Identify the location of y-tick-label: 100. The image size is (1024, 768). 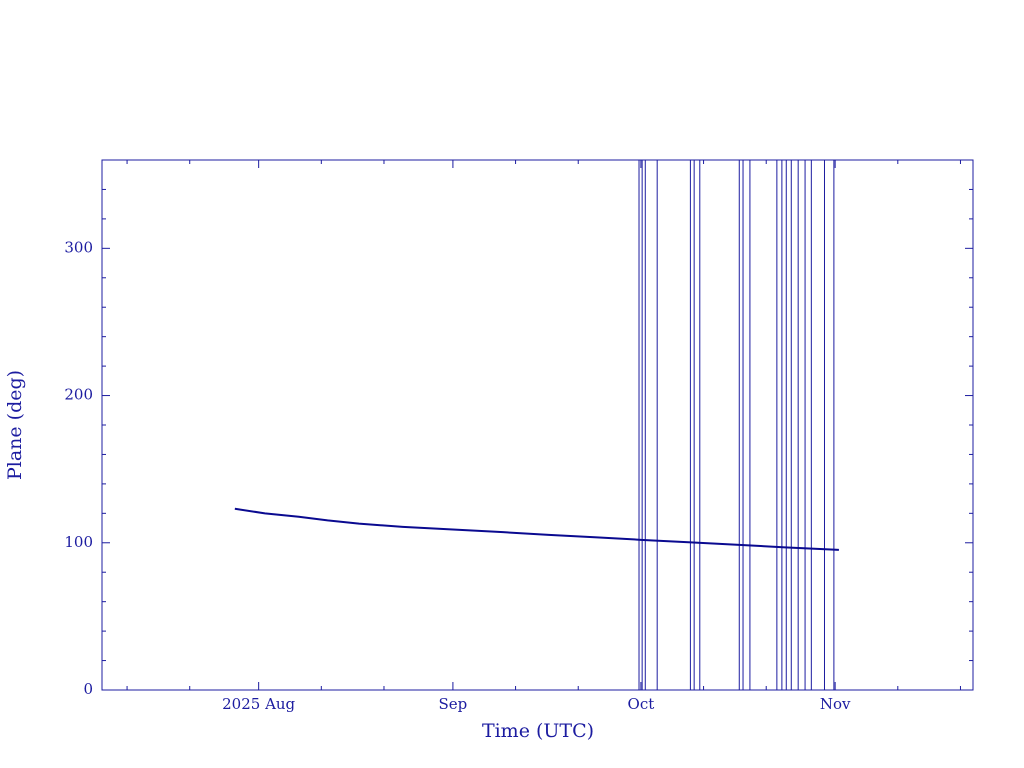
(78, 542).